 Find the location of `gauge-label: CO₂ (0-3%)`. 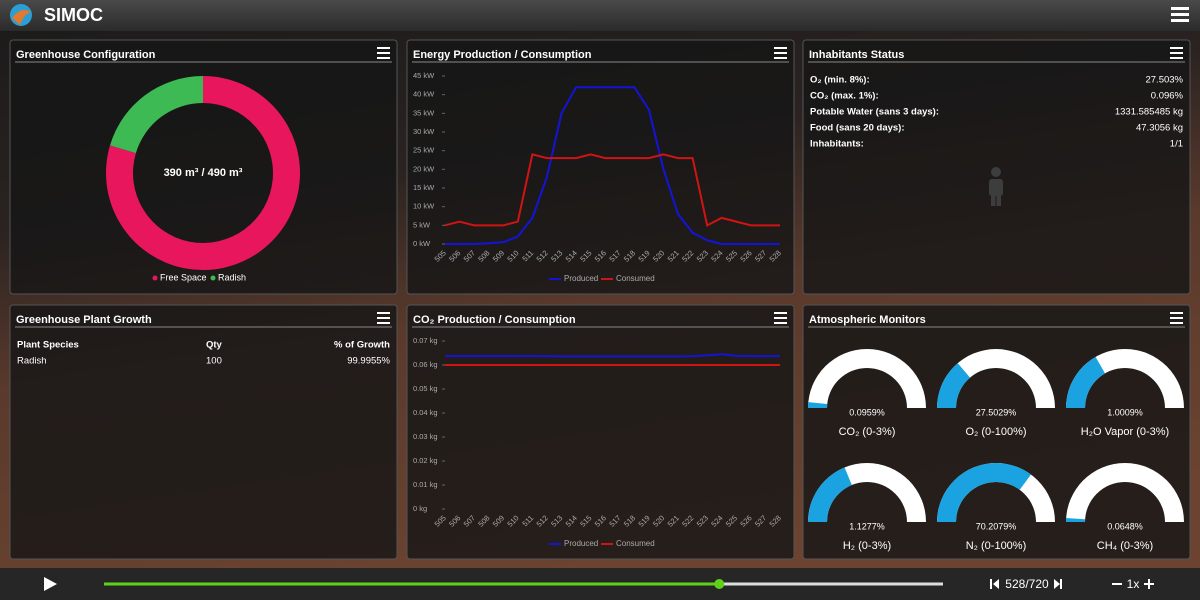

gauge-label: CO₂ (0-3%) is located at coordinates (867, 432).